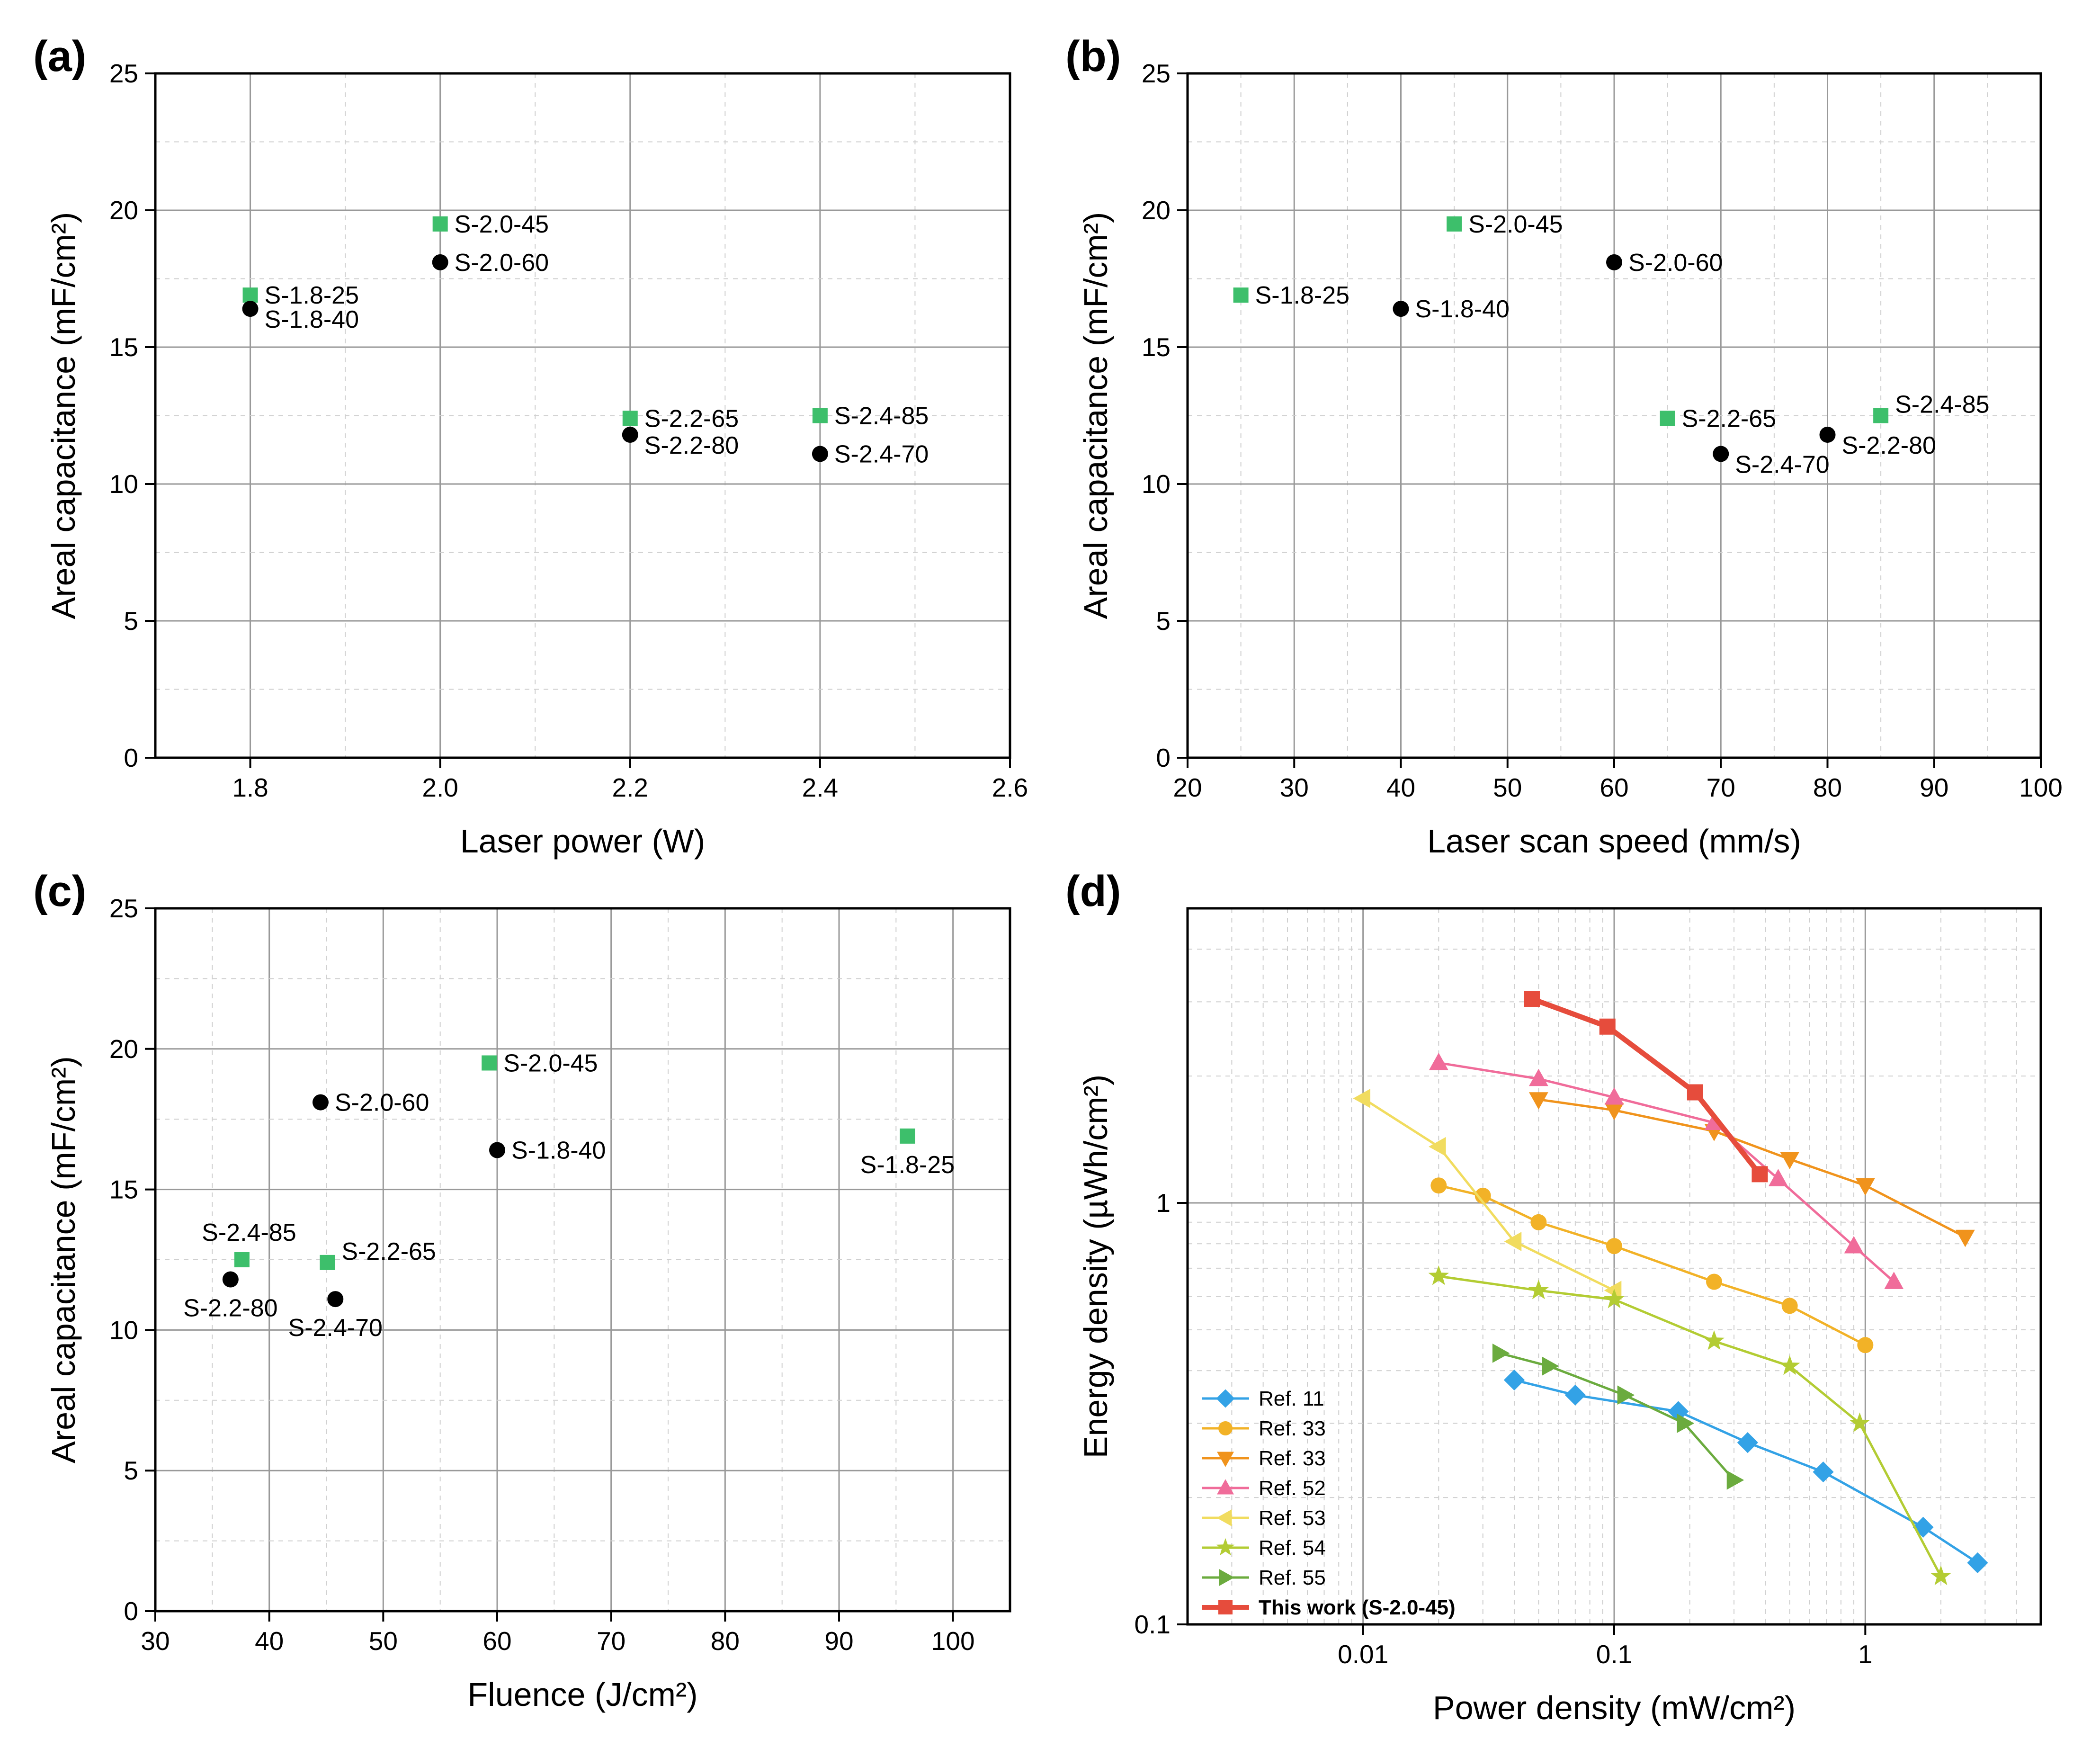 The image size is (2100, 1757). Describe the element at coordinates (312, 319) in the screenshot. I see `data-label: S-1.8-40` at that location.